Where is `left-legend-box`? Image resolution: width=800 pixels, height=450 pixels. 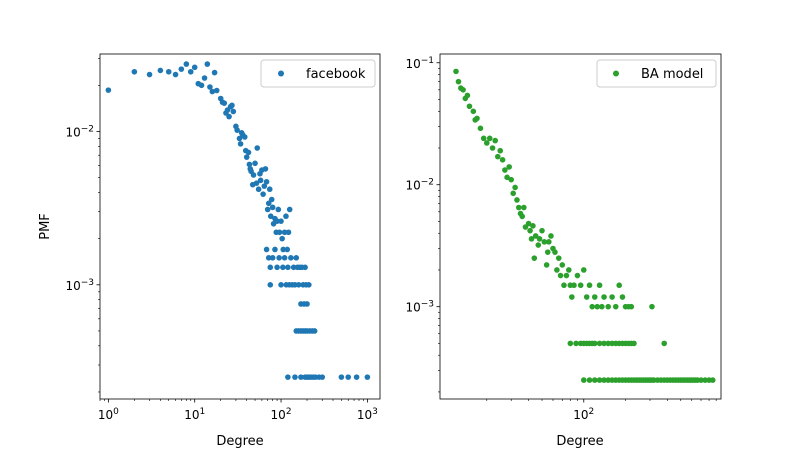 left-legend-box is located at coordinates (318, 73).